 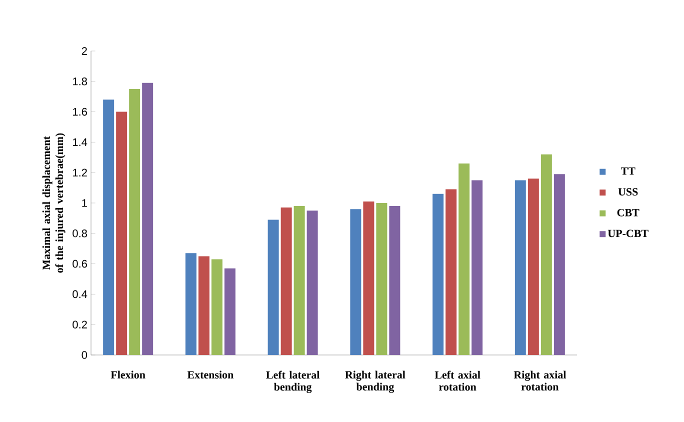 What do you see at coordinates (79, 324) in the screenshot?
I see `y-tick-label: 0.2` at bounding box center [79, 324].